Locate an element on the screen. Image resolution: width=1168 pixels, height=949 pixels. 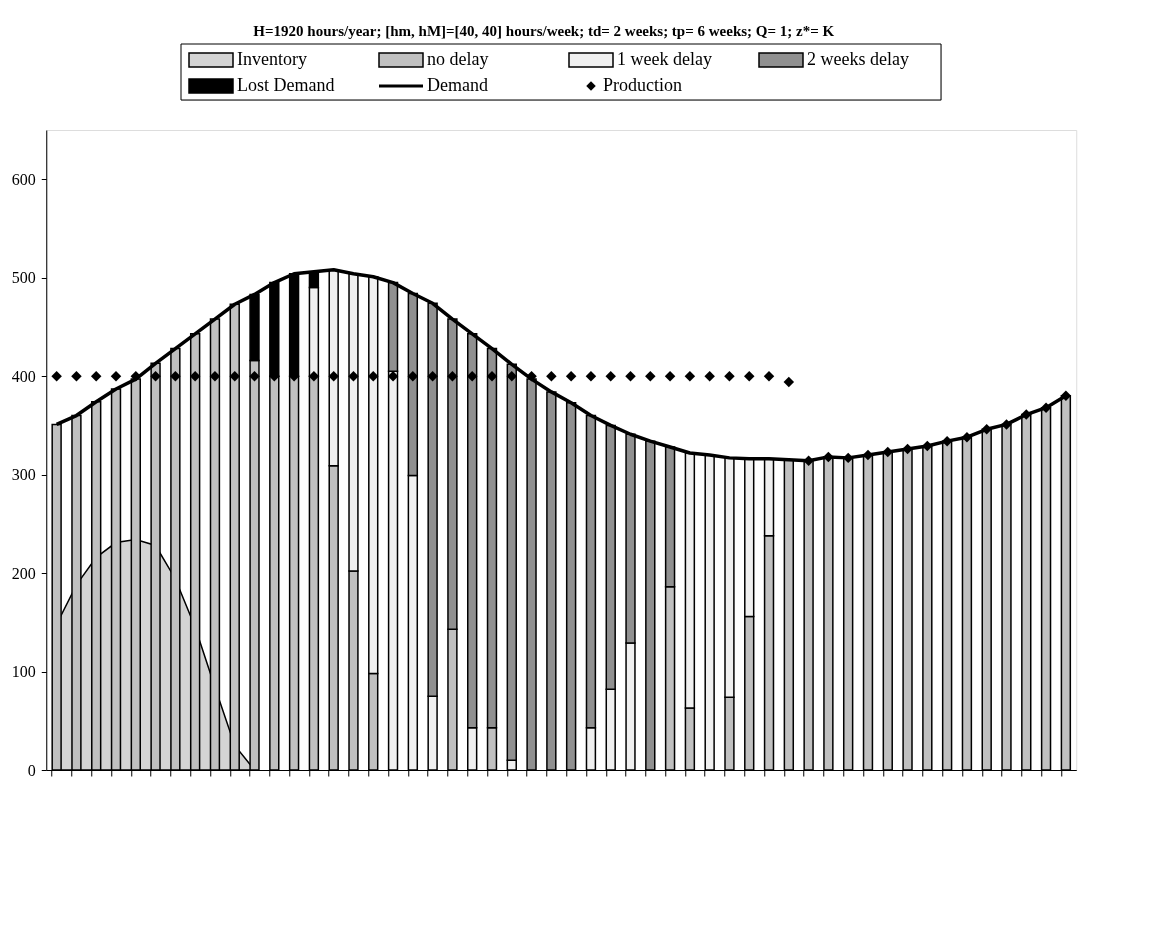
legend-label: 2 weeks delay is located at coordinates (858, 59).